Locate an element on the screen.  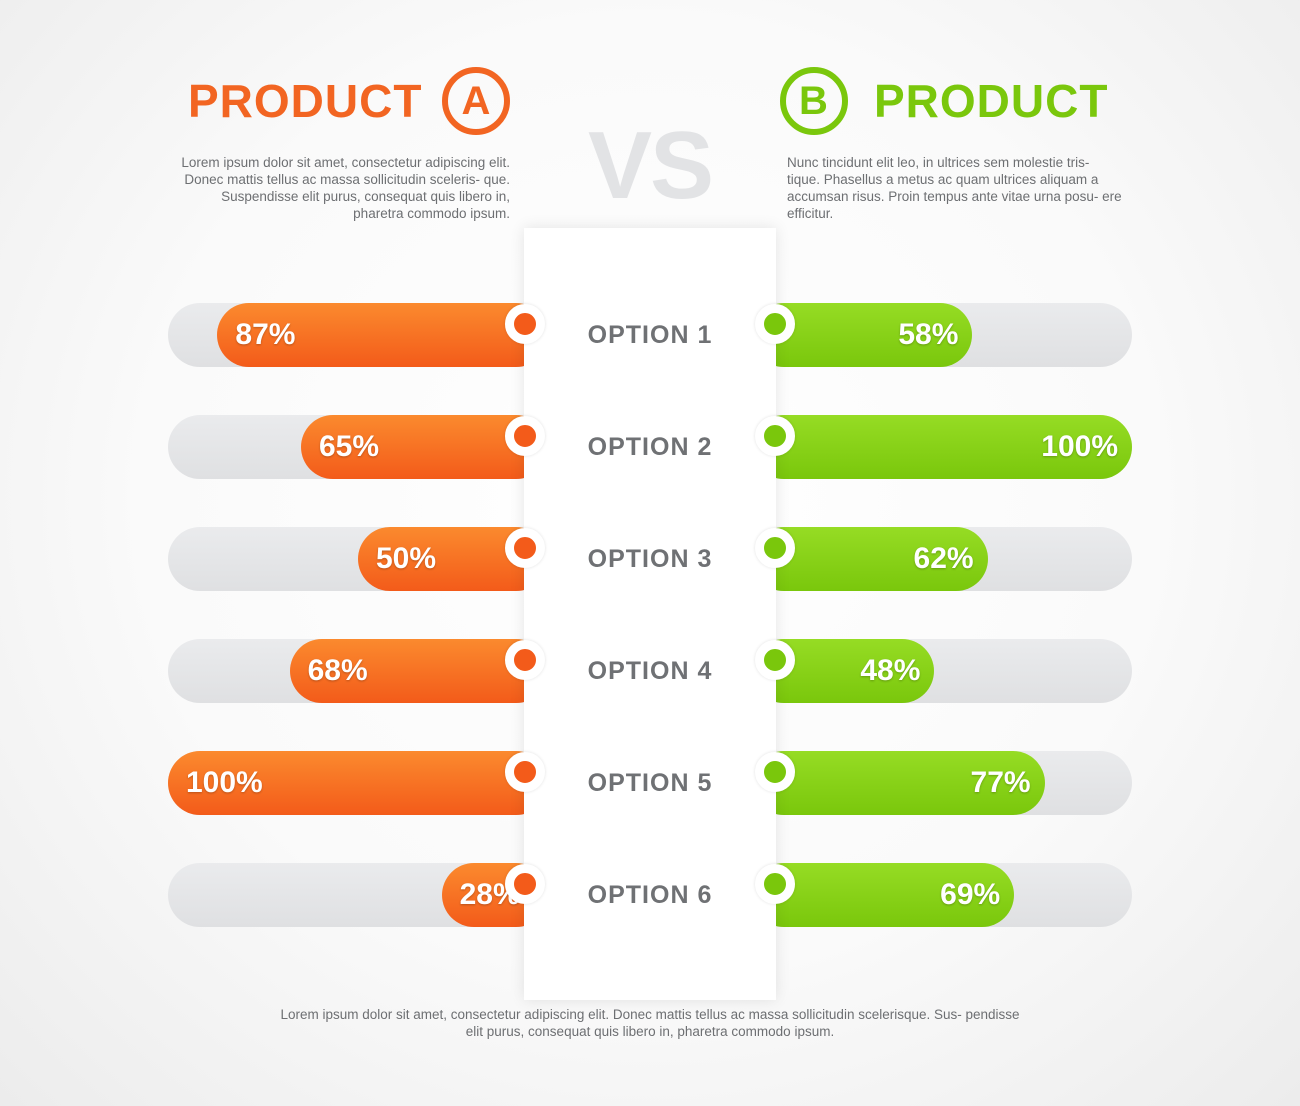
product-b-value-label-3: 62% is located at coordinates (943, 558).